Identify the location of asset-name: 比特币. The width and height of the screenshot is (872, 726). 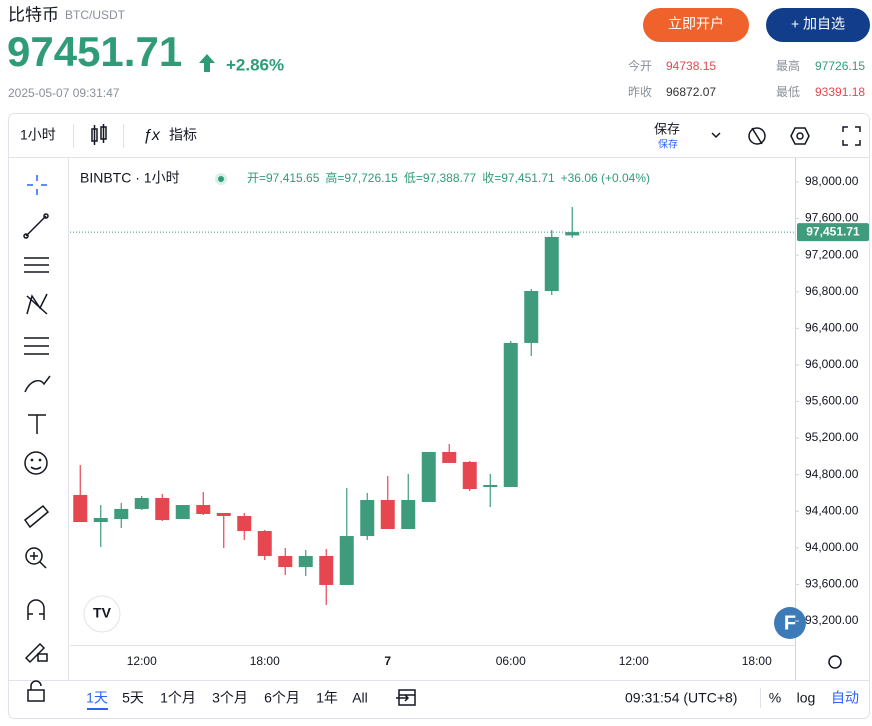
(33, 14).